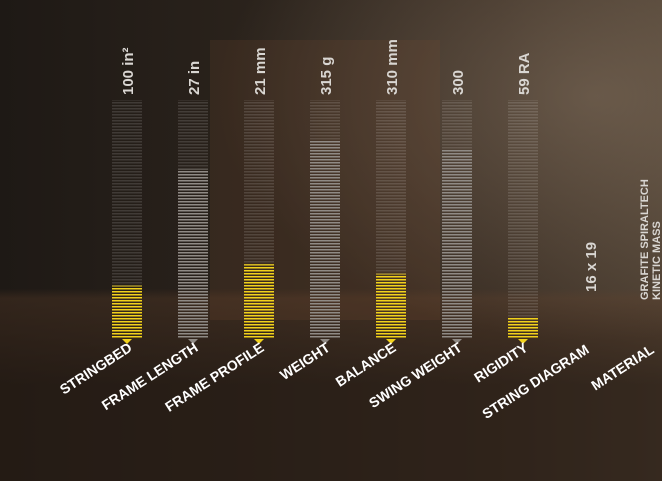 The width and height of the screenshot is (662, 481). Describe the element at coordinates (645, 239) in the screenshot. I see `material-value: GRAFITE SPIRALTECH` at that location.